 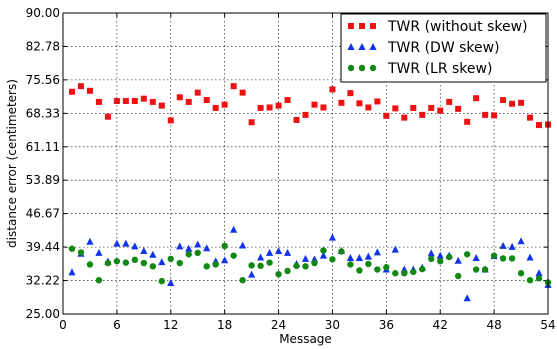 What do you see at coordinates (43, 247) in the screenshot?
I see `y-tick-label: 39.44` at bounding box center [43, 247].